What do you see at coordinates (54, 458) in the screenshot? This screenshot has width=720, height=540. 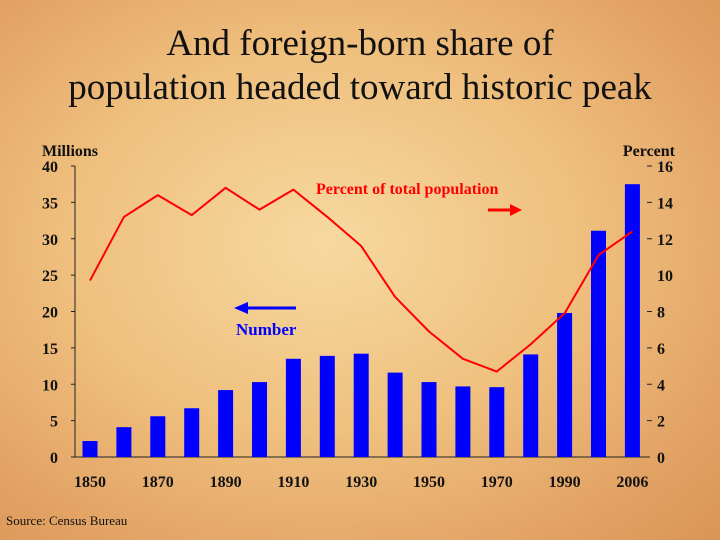 I see `left-tick-label: 0` at bounding box center [54, 458].